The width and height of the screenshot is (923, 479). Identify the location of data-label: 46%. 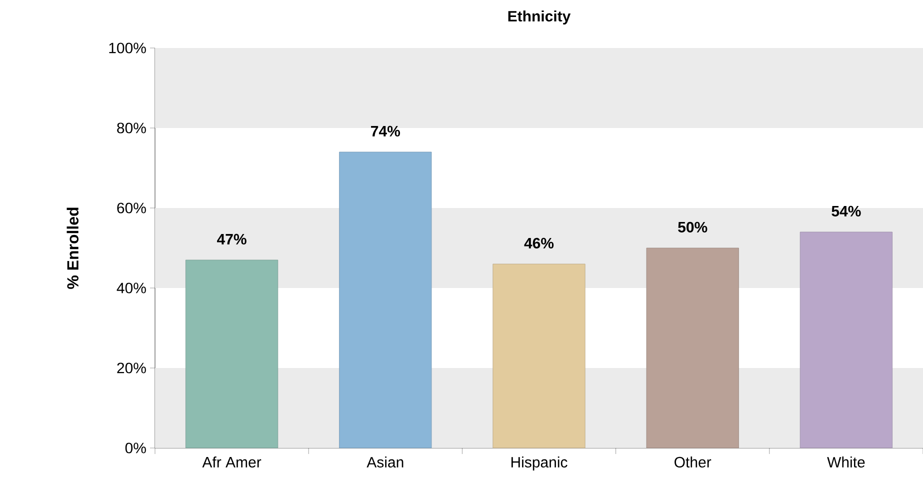
(539, 243).